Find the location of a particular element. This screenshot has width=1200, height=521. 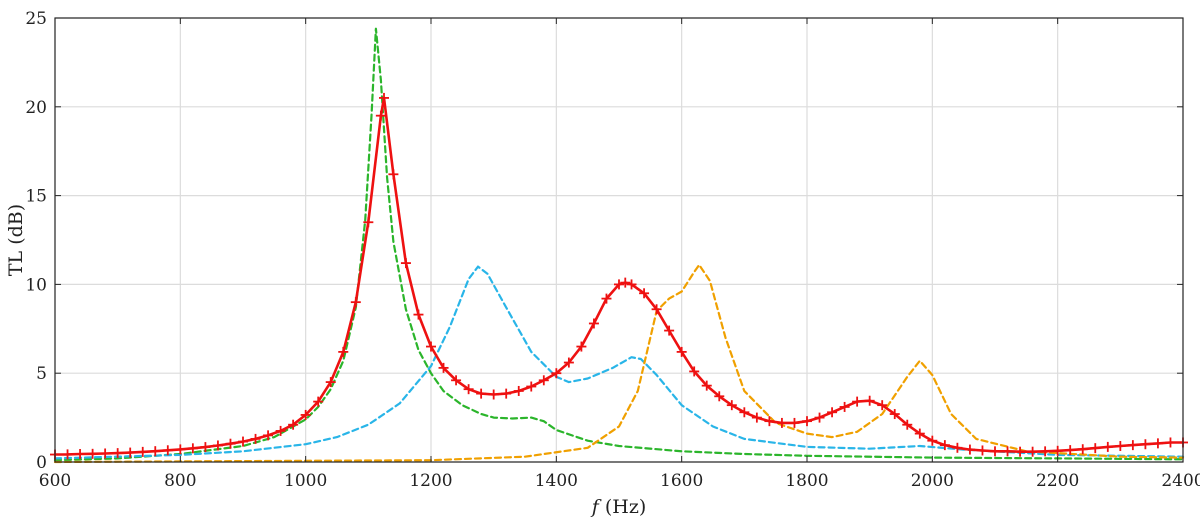

y-axis-label: TL (dB) is located at coordinates (16, 240).